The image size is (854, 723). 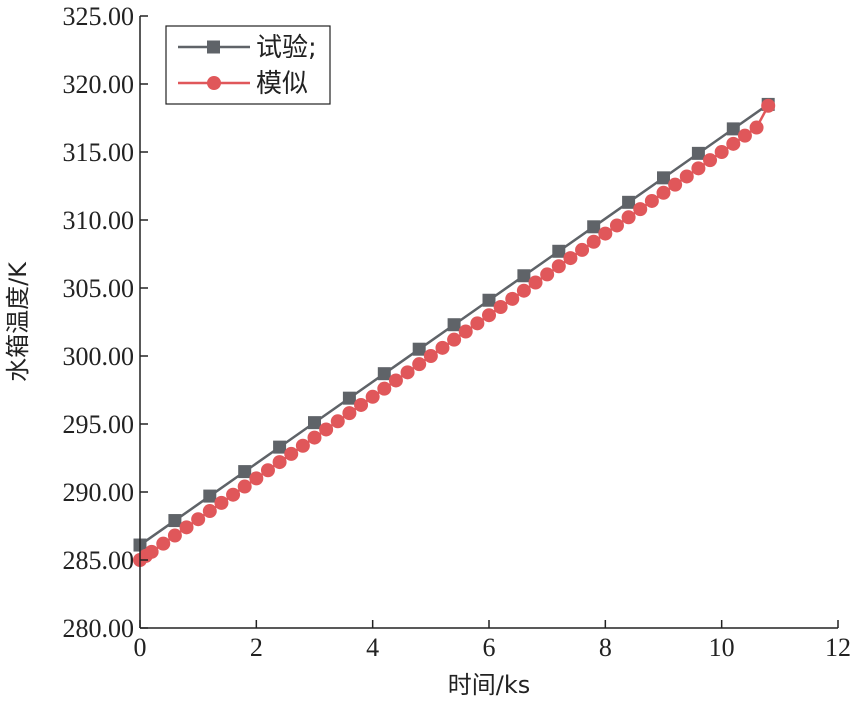 What do you see at coordinates (247, 48) in the screenshot?
I see `legend-item: 试验;` at bounding box center [247, 48].